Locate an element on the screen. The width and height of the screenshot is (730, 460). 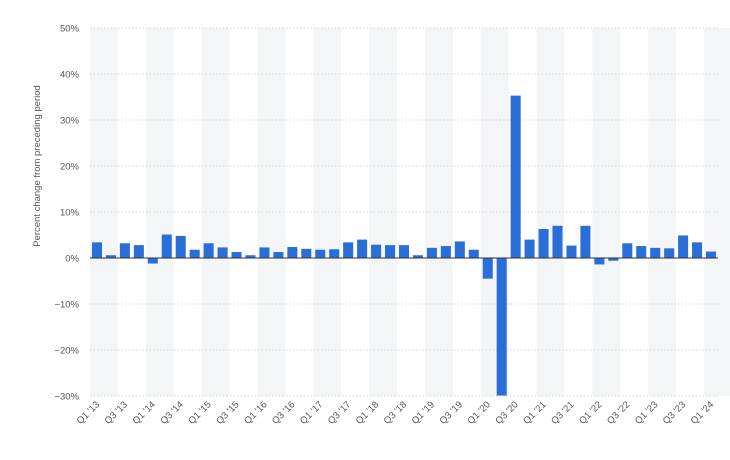
x-tick-label: Q1 '21 is located at coordinates (534, 412).